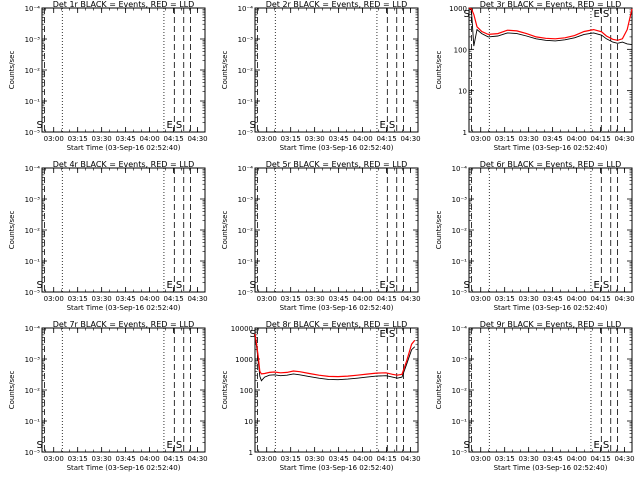 This screenshot has width=640, height=480. What do you see at coordinates (465, 133) in the screenshot?
I see `y-tick-label: 1` at bounding box center [465, 133].